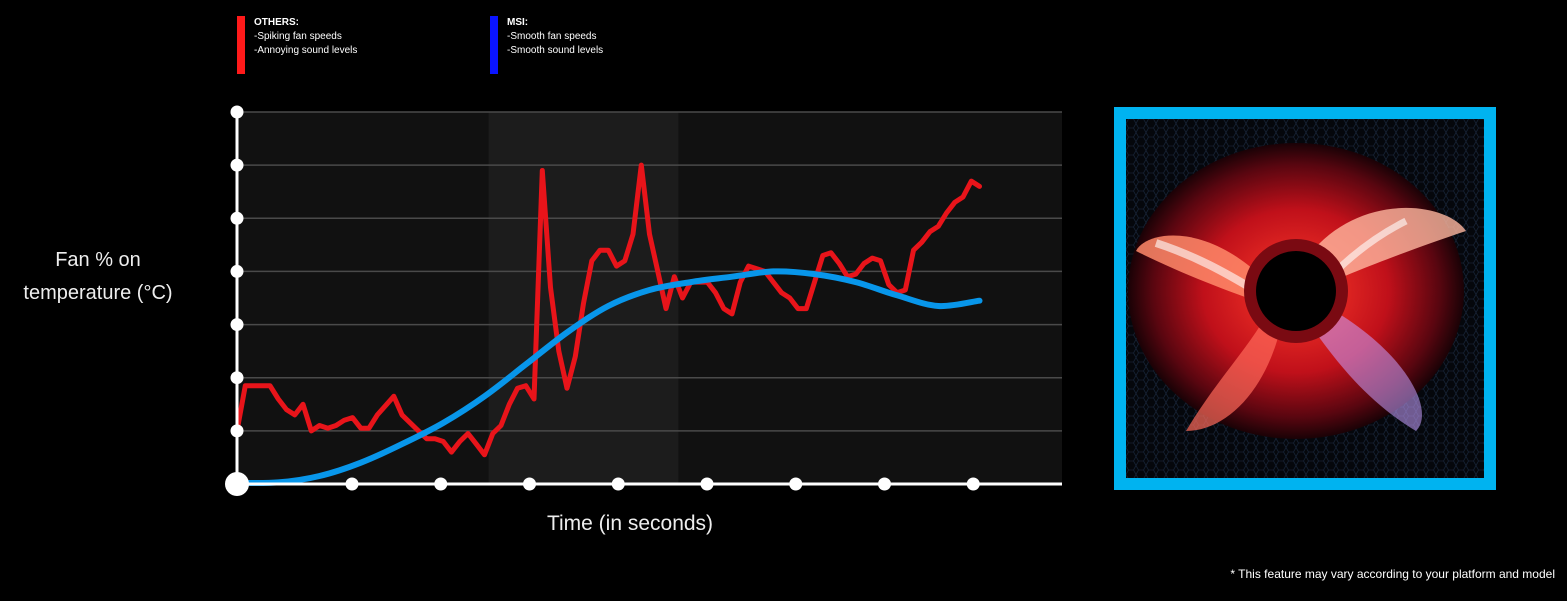  I want to click on legend-others-title: OTHERS:, so click(276, 22).